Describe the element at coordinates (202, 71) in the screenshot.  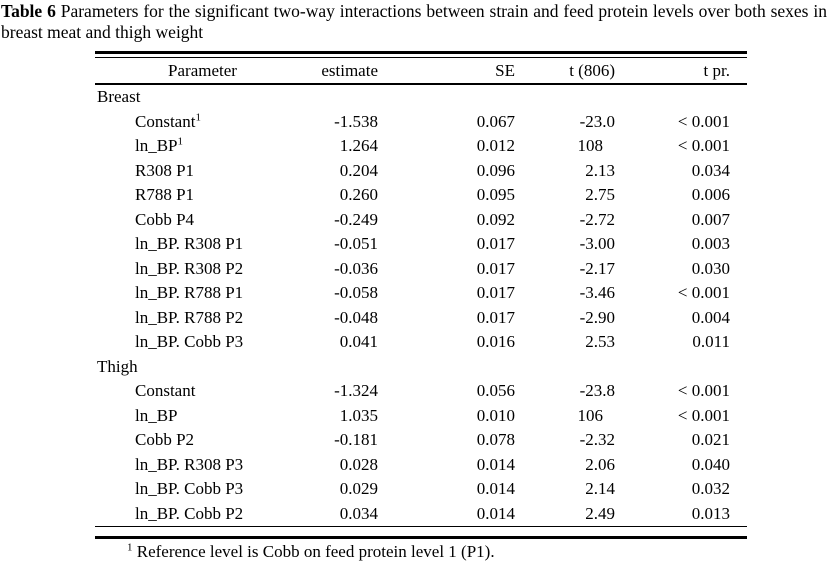
I see `col-header-parameter: Parameter` at that location.